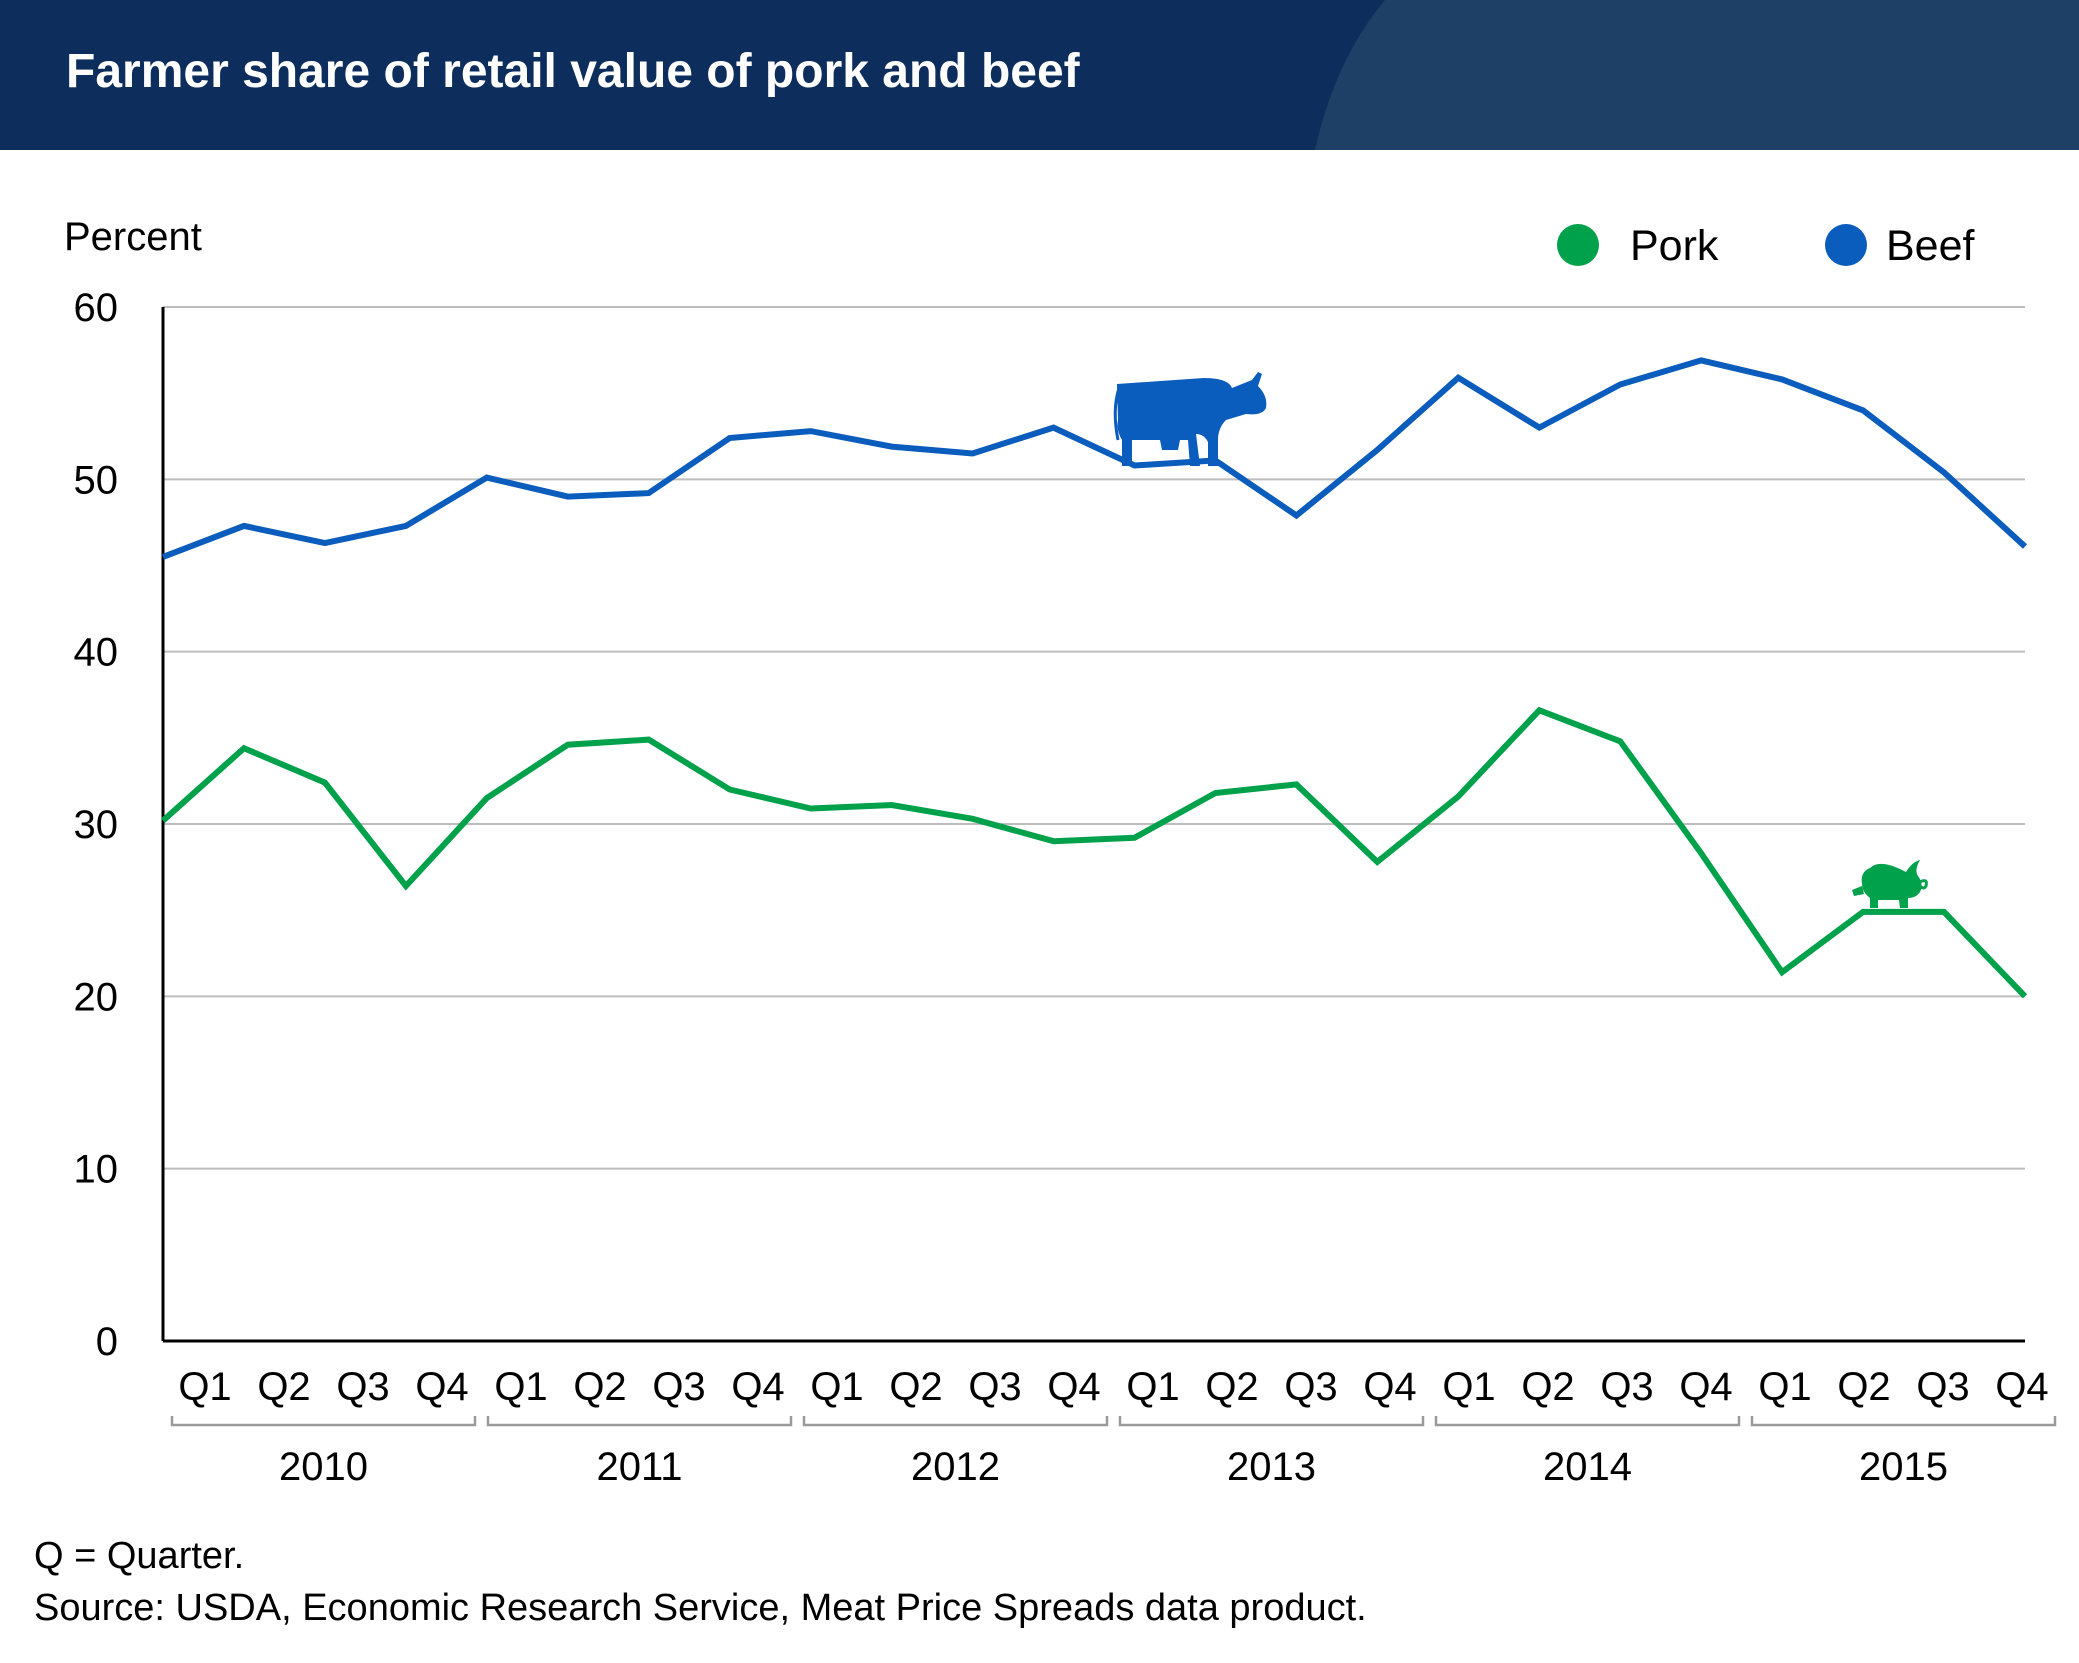 The width and height of the screenshot is (2079, 1663). What do you see at coordinates (1931, 246) in the screenshot?
I see `legend-label-beef: Beef` at bounding box center [1931, 246].